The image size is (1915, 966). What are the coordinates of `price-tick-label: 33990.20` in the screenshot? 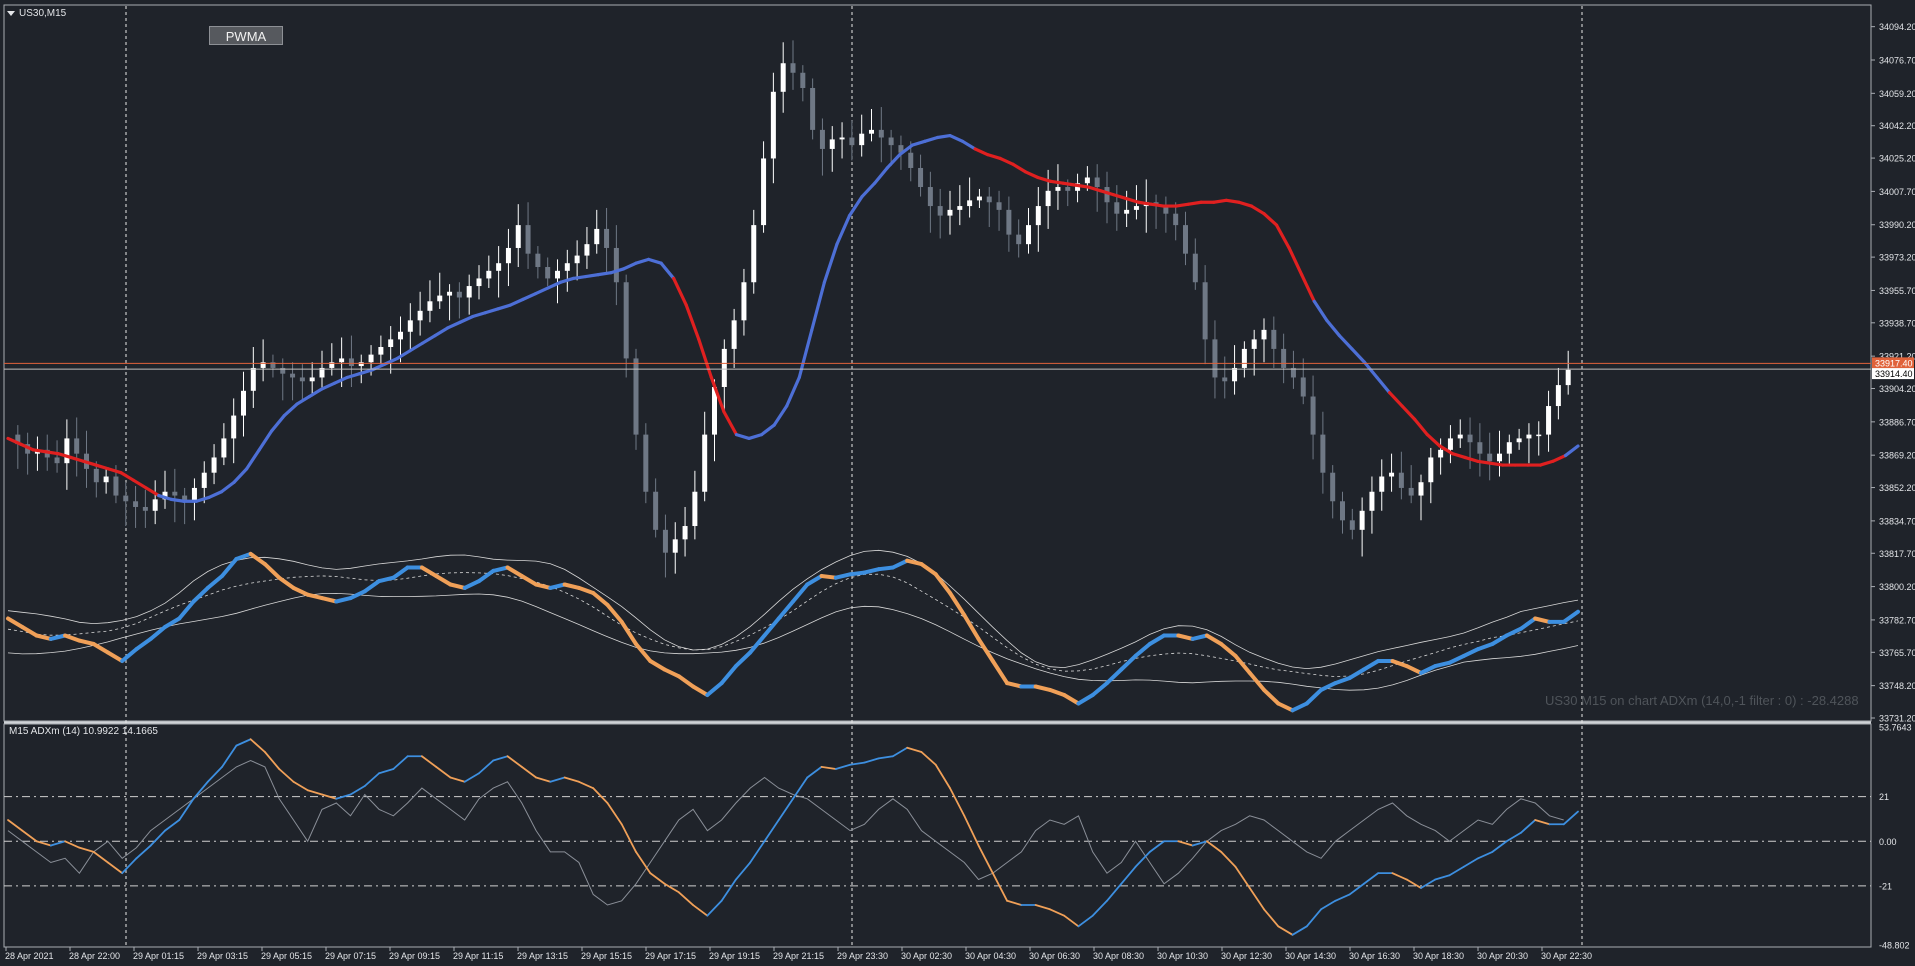 It's located at (1897, 225).